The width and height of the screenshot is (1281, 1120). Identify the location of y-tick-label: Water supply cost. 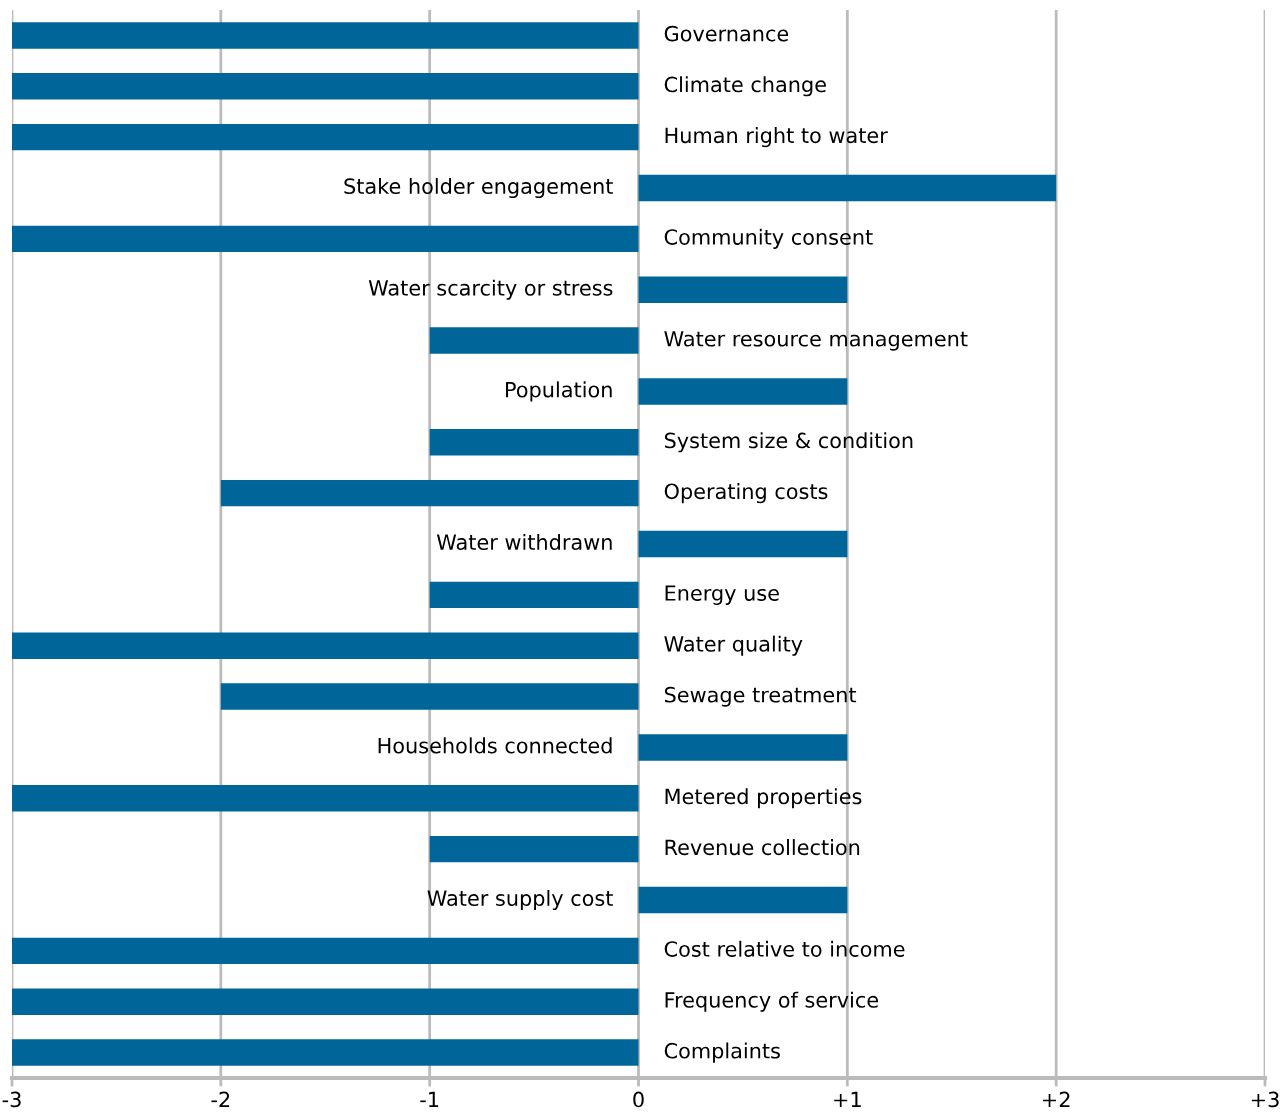
(520, 900).